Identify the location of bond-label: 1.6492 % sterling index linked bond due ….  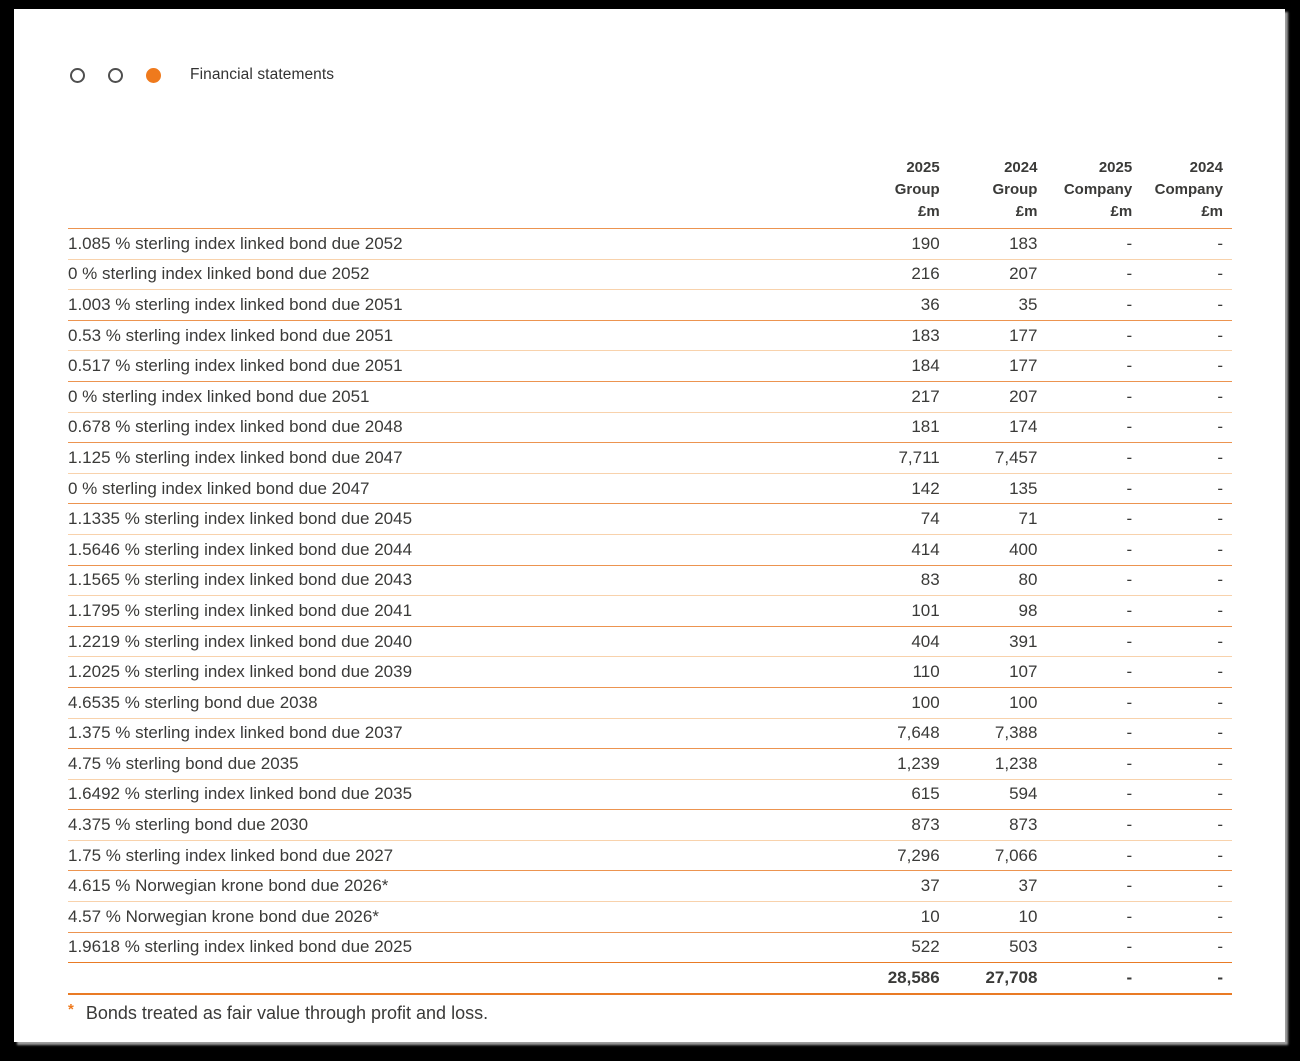
(453, 795).